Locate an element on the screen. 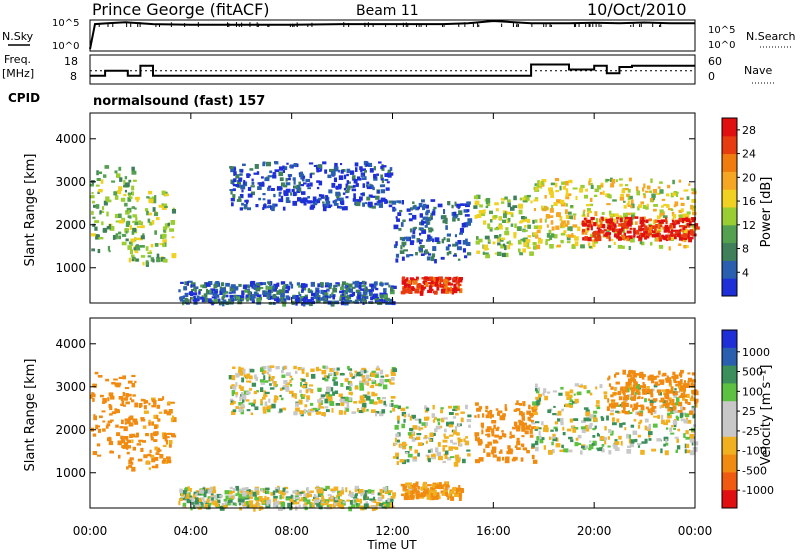 The height and width of the screenshot is (554, 800). freq-frame is located at coordinates (392, 69).